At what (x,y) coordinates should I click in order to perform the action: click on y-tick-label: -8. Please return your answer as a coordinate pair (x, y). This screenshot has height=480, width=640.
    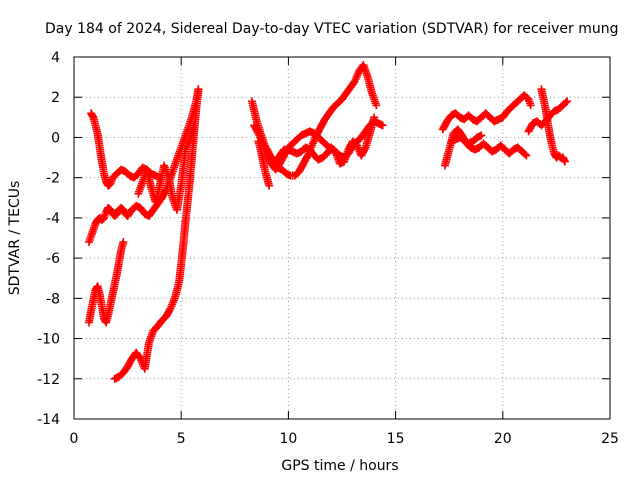
    Looking at the image, I should click on (53, 299).